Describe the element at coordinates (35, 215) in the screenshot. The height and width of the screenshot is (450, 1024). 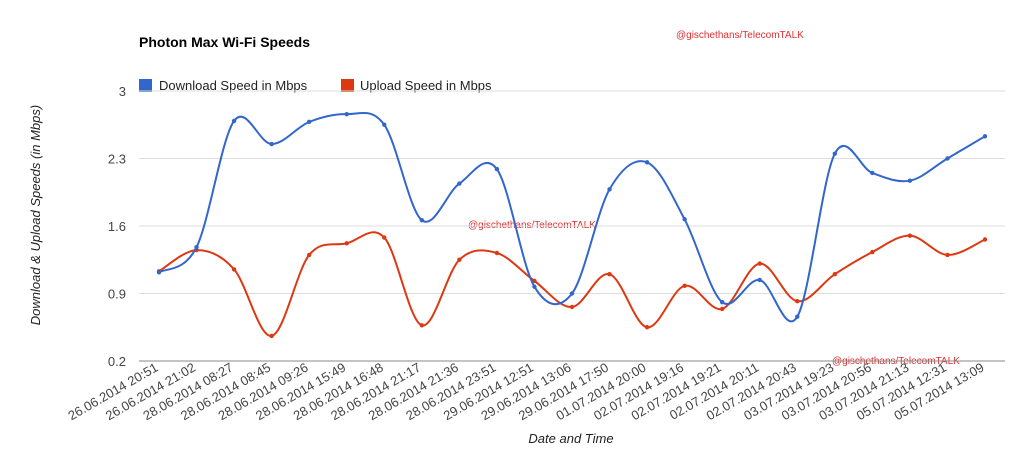
I see `y-axis-title: Download & Upload Speeds (in Mbps)` at that location.